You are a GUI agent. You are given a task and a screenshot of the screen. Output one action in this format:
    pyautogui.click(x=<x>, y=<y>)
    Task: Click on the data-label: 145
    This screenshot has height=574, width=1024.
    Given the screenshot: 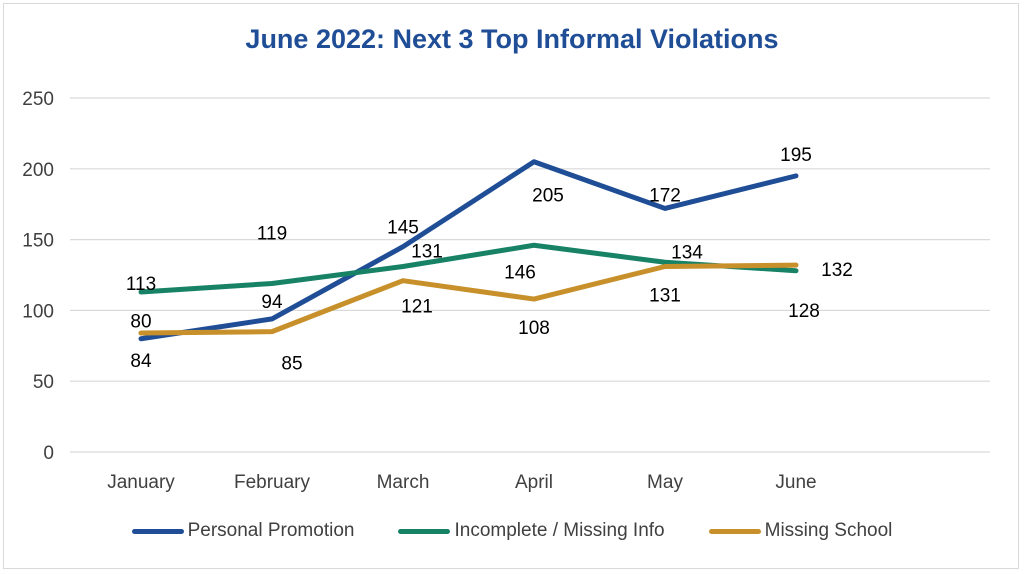 What is the action you would take?
    pyautogui.click(x=403, y=228)
    